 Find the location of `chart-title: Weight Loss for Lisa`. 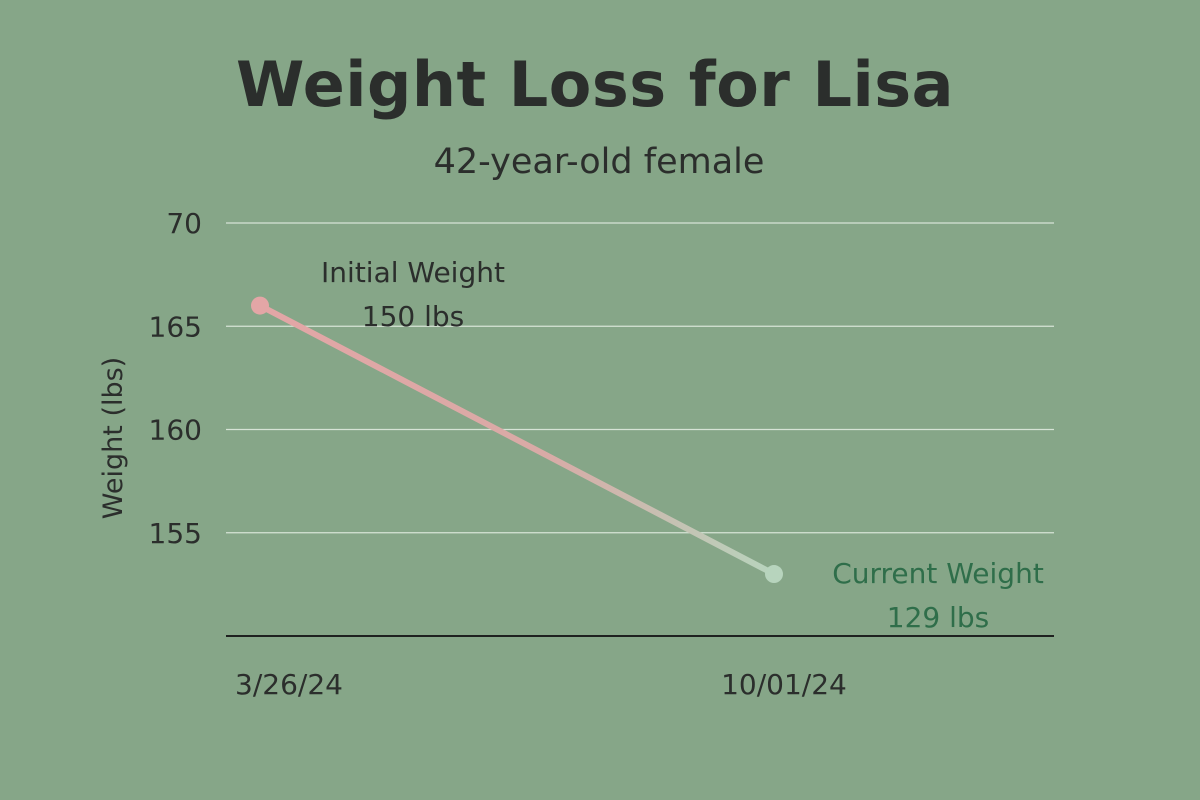

chart-title: Weight Loss for Lisa is located at coordinates (595, 84).